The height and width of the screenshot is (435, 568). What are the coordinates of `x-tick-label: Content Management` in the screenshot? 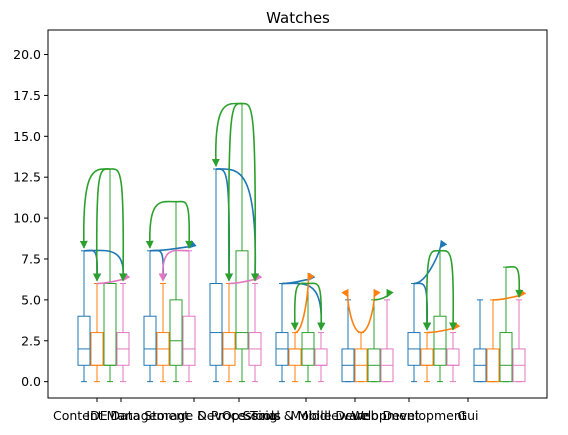 It's located at (121, 415).